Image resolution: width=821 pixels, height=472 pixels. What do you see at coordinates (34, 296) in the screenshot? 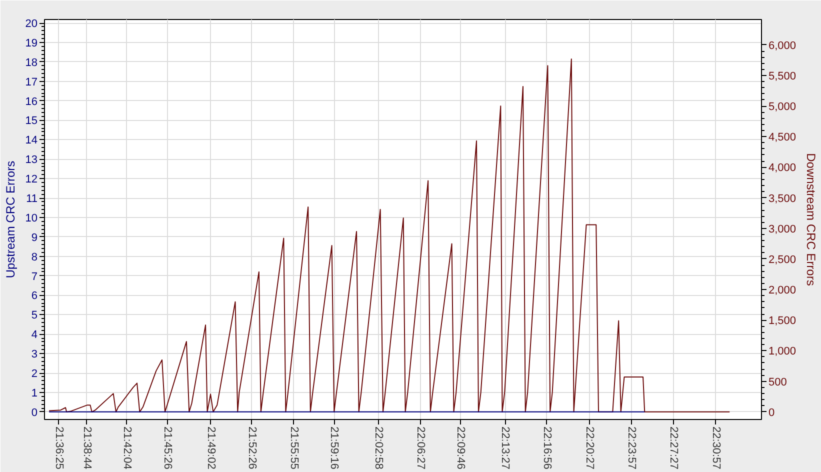
I see `y-tick-label: 6` at bounding box center [34, 296].